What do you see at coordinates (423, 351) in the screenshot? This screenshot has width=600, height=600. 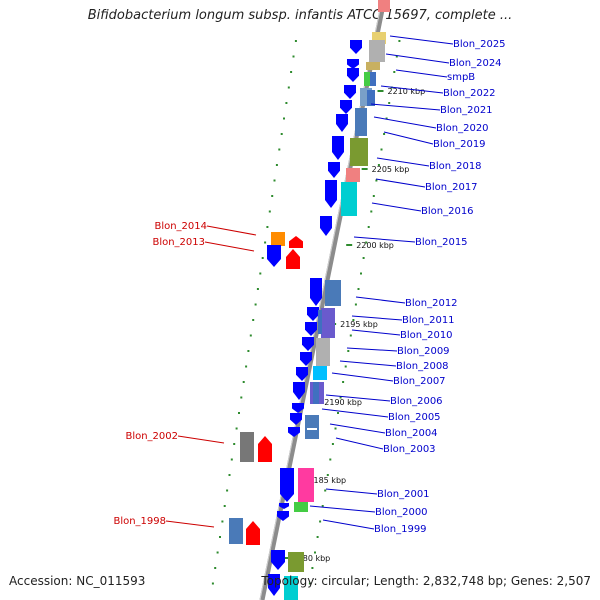 I see `gene-label: Blon_2009` at bounding box center [423, 351].